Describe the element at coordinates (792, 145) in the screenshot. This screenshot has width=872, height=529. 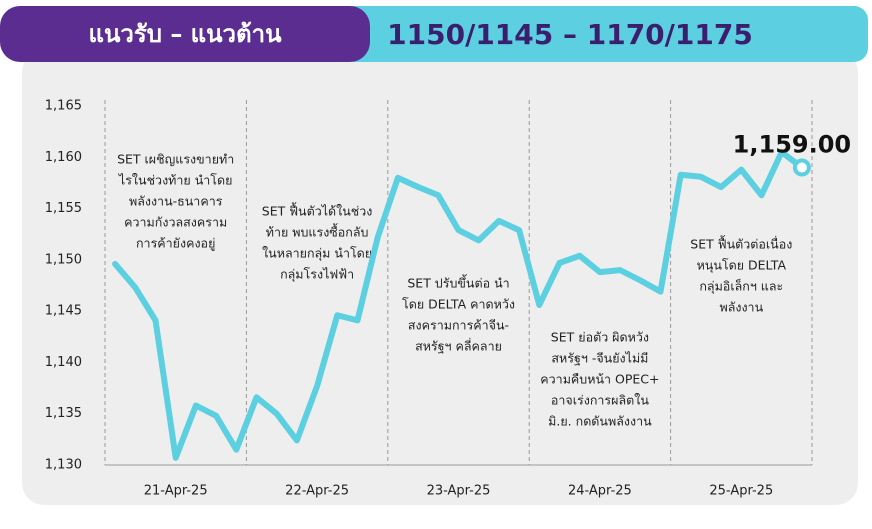
I see `value-label: 1,159.00` at that location.